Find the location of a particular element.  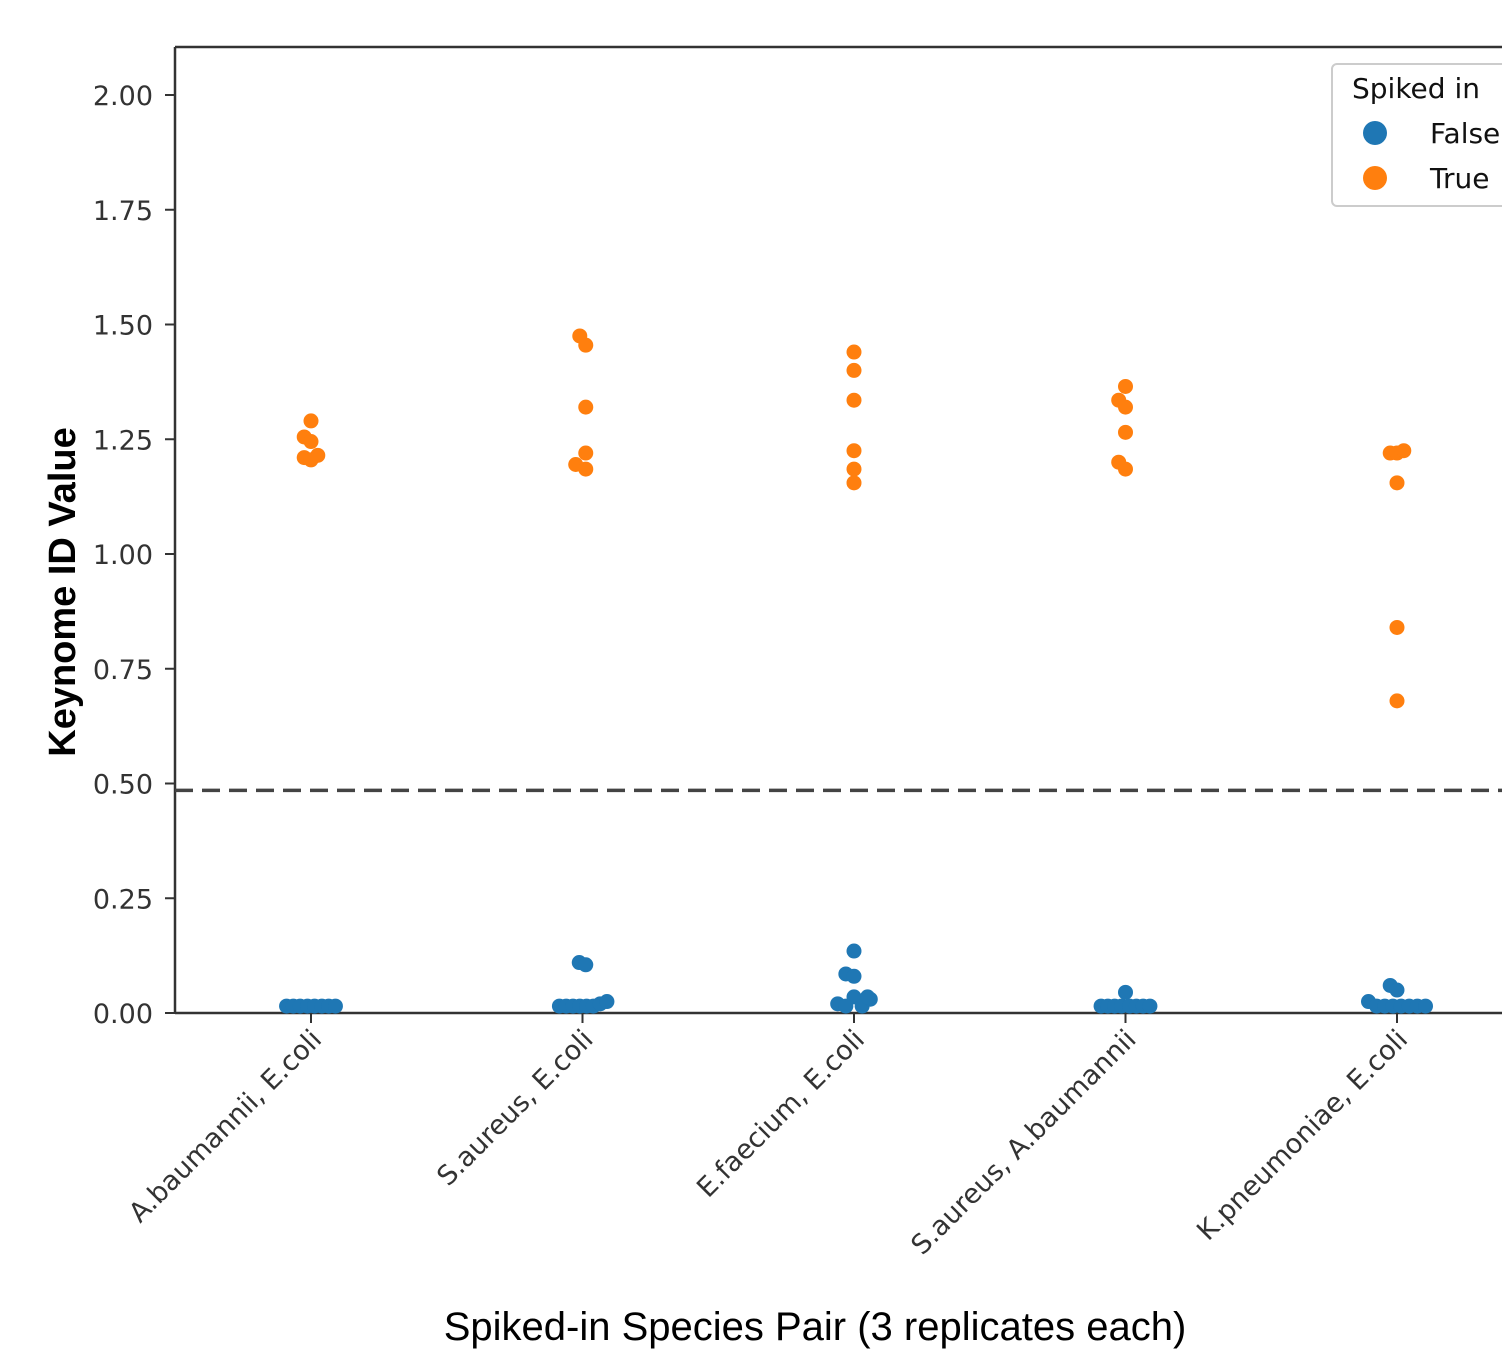

y-tick-label: 0.00 is located at coordinates (123, 1014).